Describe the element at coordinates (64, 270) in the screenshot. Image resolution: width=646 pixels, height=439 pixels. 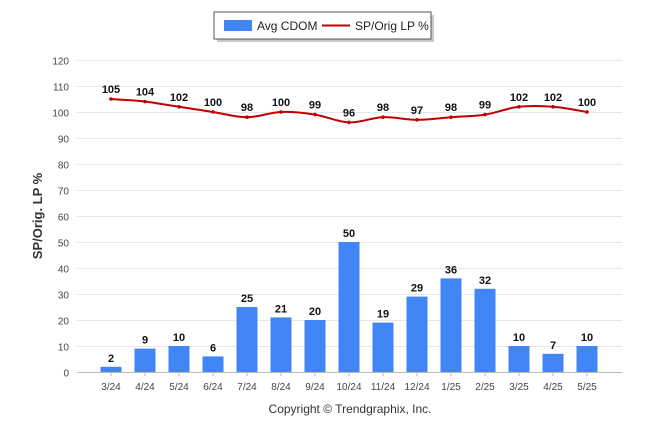
I see `y-tick-label: 40` at that location.